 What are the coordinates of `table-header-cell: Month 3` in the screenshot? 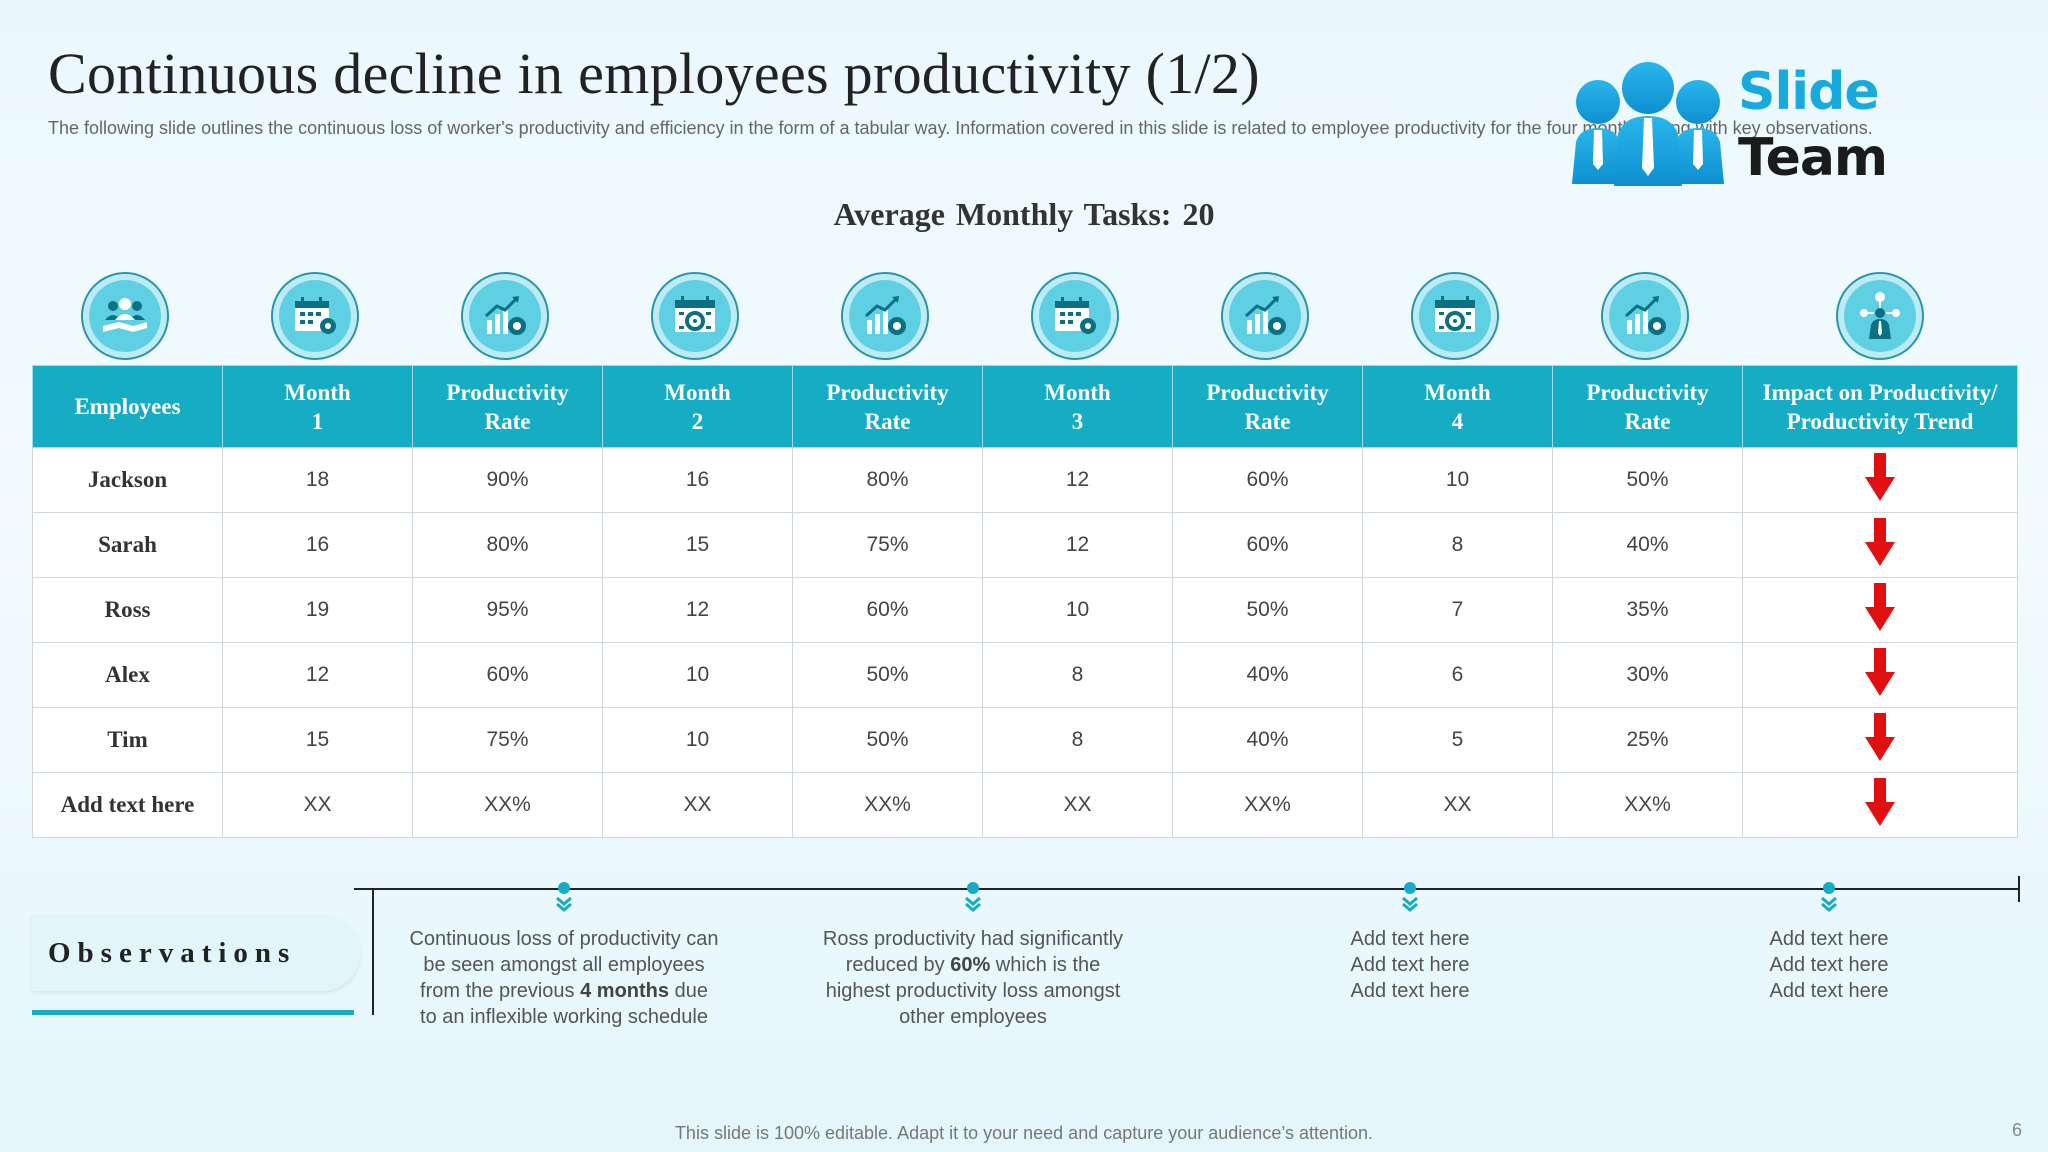 It's located at (1077, 406).